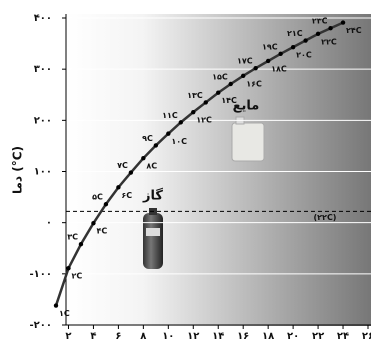  What do you see at coordinates (268, 336) in the screenshot?
I see `x-tick-label: ۱۸` at bounding box center [268, 336].